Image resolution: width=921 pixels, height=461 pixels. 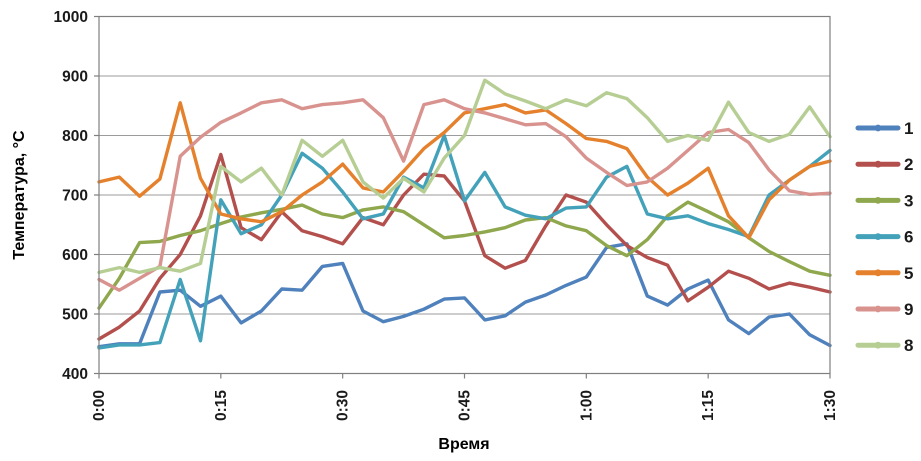 I want to click on legend-item-9: 9, so click(x=884, y=309).